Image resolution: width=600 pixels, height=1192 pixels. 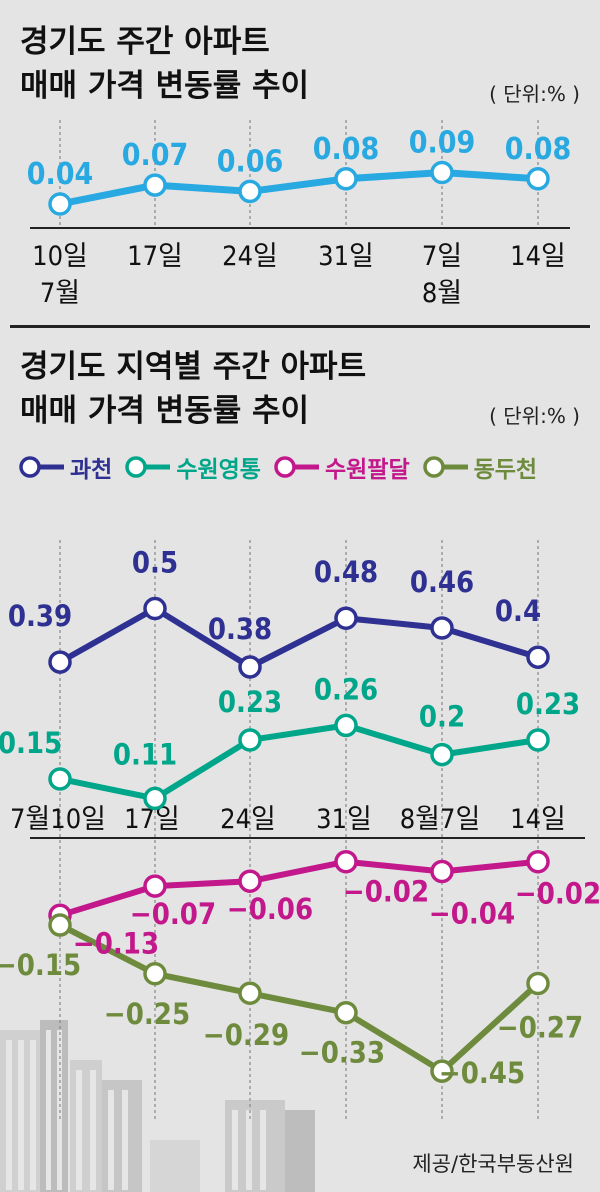 I want to click on chart2-data-label: 0.2, so click(x=442, y=717).